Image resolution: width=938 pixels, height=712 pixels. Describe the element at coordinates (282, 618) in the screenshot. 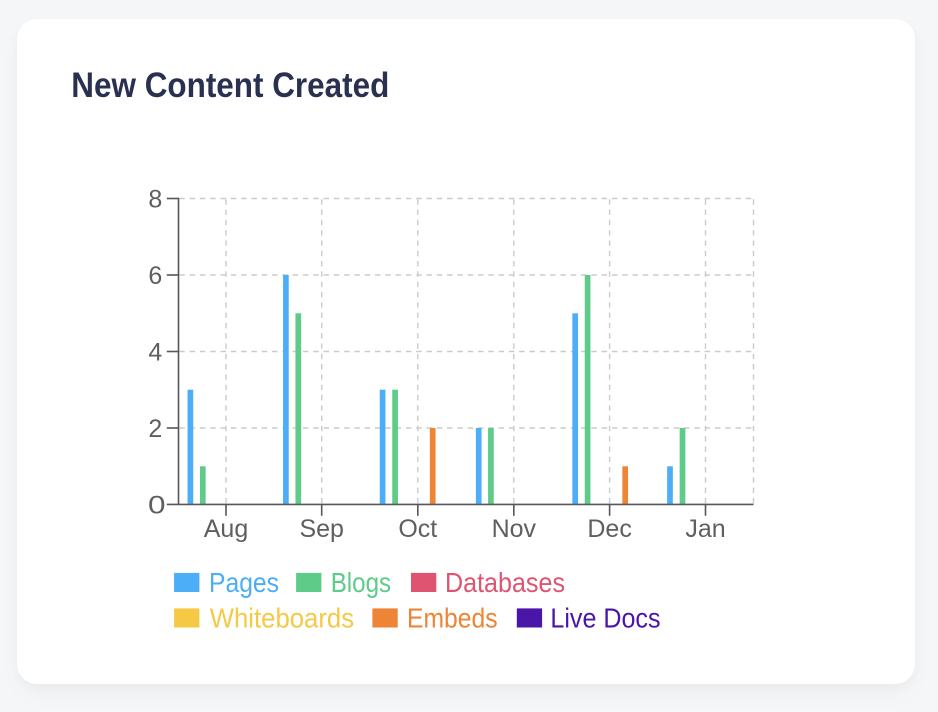

I see `svg-text: Whiteboards` at that location.